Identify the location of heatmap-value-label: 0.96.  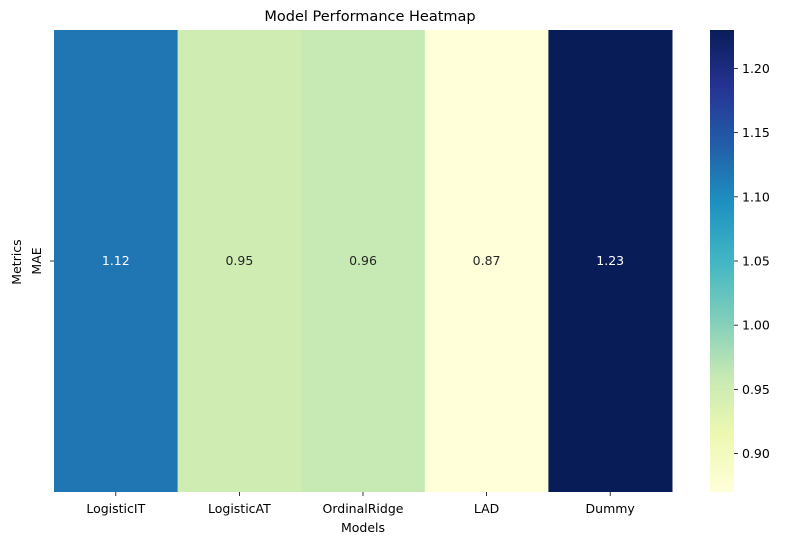
(363, 260).